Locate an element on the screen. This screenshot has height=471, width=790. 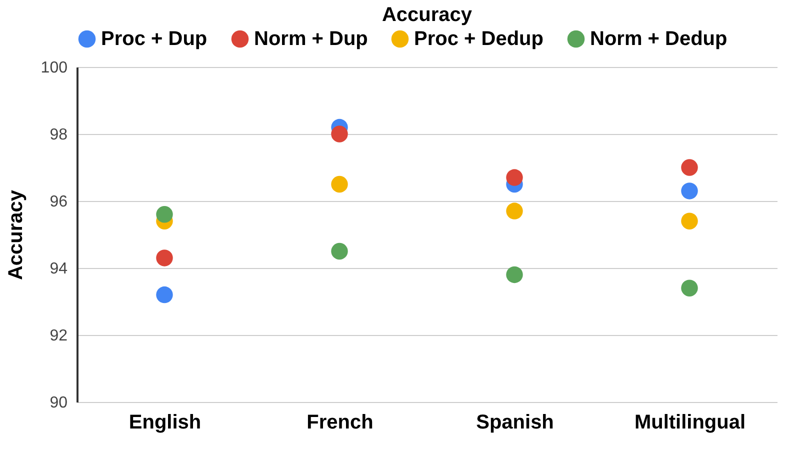
chart-title: Accuracy is located at coordinates (427, 15).